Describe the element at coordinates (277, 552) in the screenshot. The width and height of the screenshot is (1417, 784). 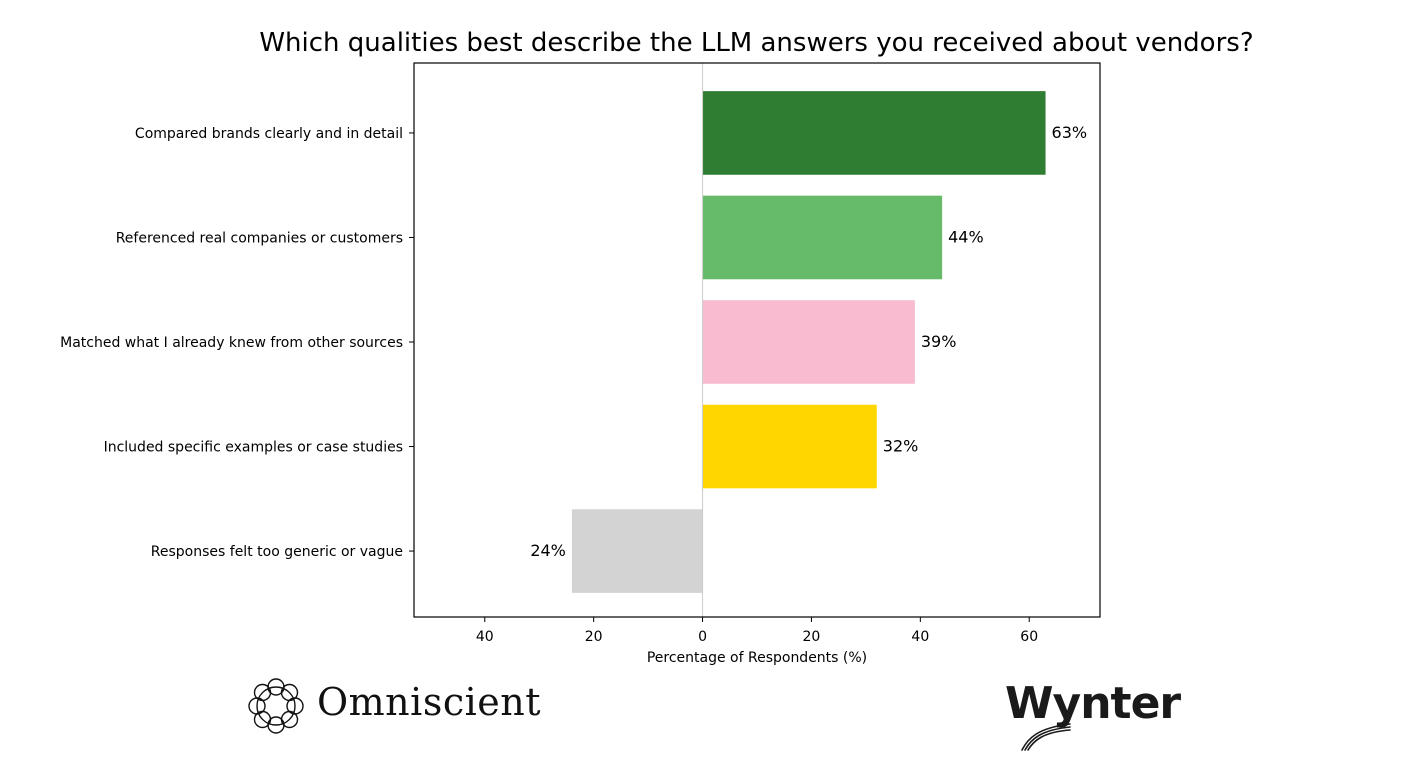
I see `y-tick-label: Responses felt too generic or vague` at that location.